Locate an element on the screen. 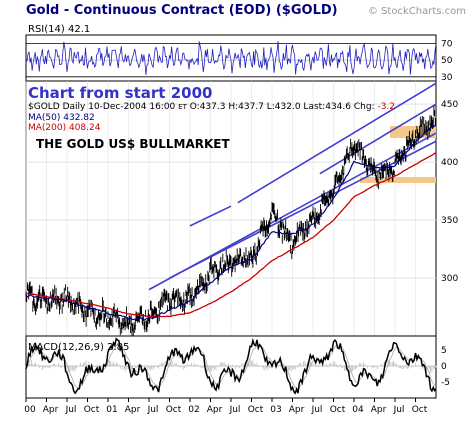 The height and width of the screenshot is (427, 468). x-tick-label: 02 is located at coordinates (193, 410).